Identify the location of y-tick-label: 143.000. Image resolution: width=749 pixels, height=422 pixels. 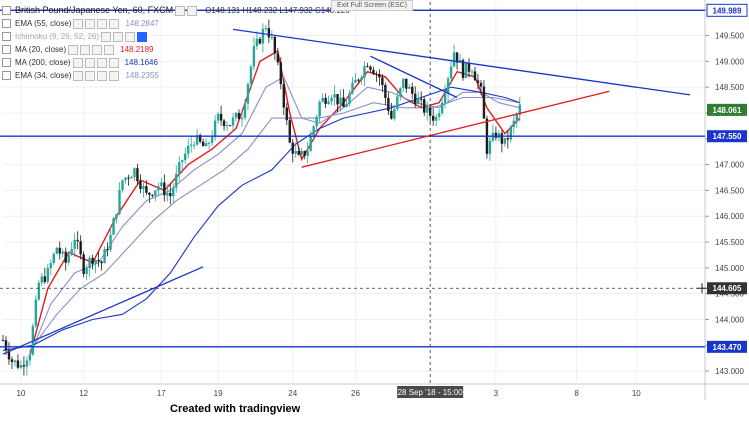
(729, 371).